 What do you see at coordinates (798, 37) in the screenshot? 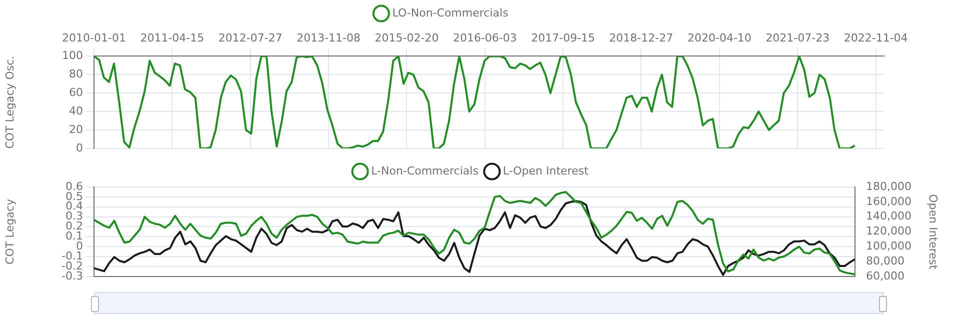
I see `x-tick-label: 2021-07-23` at bounding box center [798, 37].